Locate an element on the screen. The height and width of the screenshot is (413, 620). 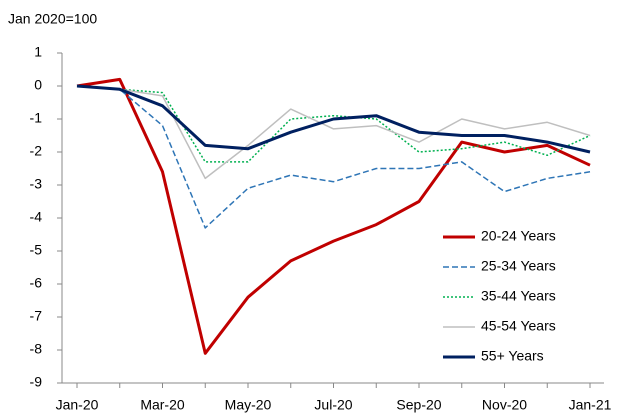
x-tick-label: Jan-20 is located at coordinates (77, 405).